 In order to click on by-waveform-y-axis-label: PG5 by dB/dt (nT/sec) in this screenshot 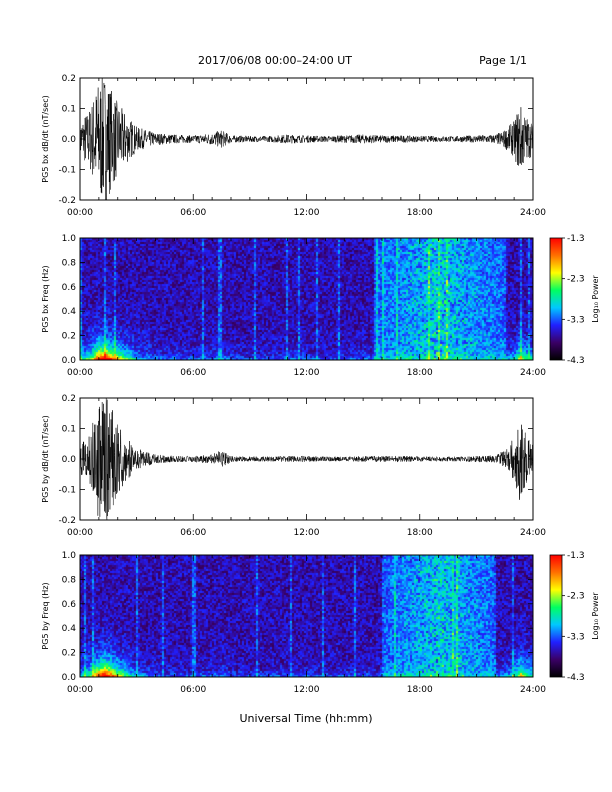, I will do `click(45, 458)`.